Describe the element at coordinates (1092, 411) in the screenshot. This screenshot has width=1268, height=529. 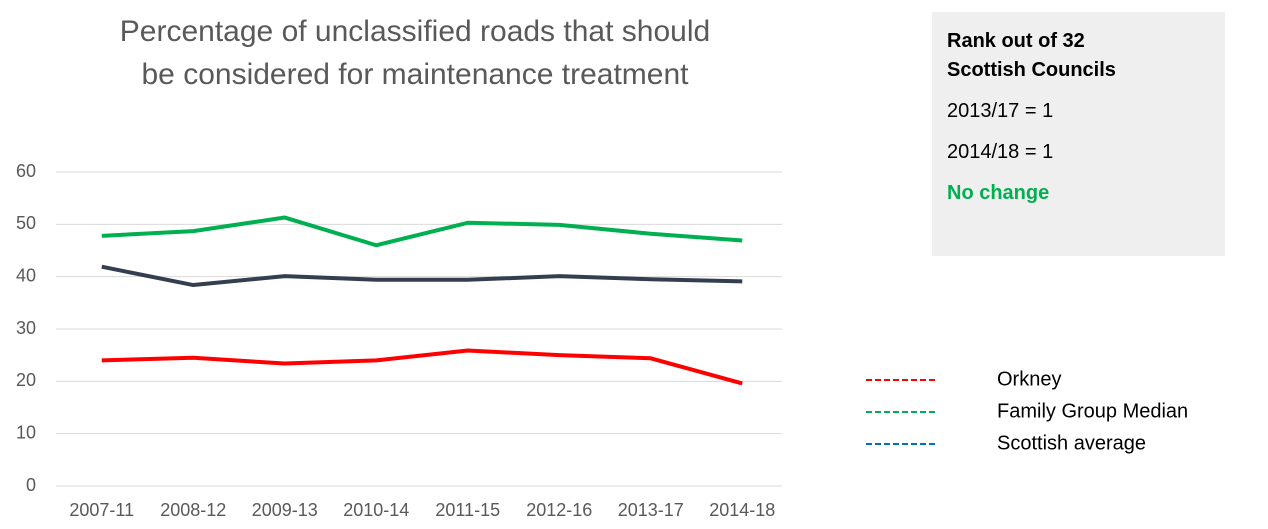
I see `legend-label: Family Group Median` at that location.